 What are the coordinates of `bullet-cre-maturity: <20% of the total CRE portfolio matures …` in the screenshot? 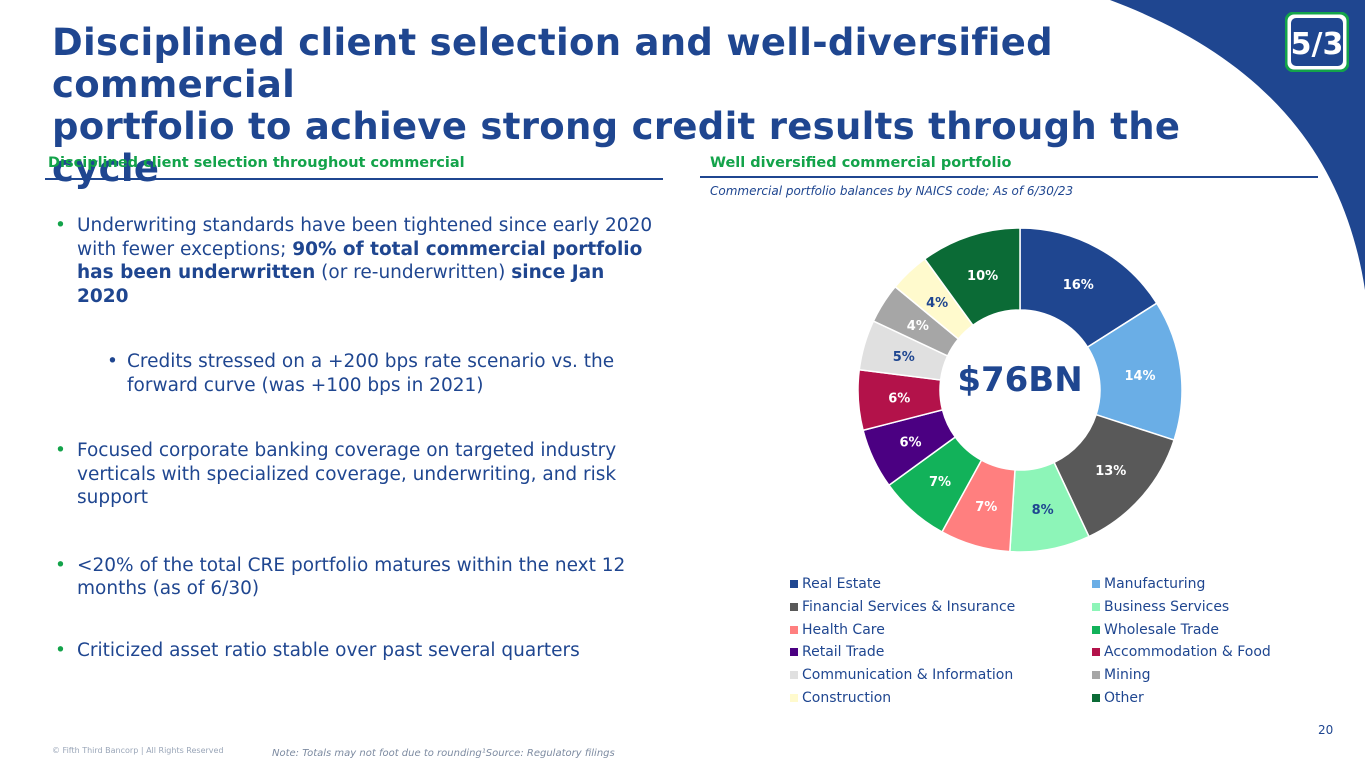 It's located at (355, 577).